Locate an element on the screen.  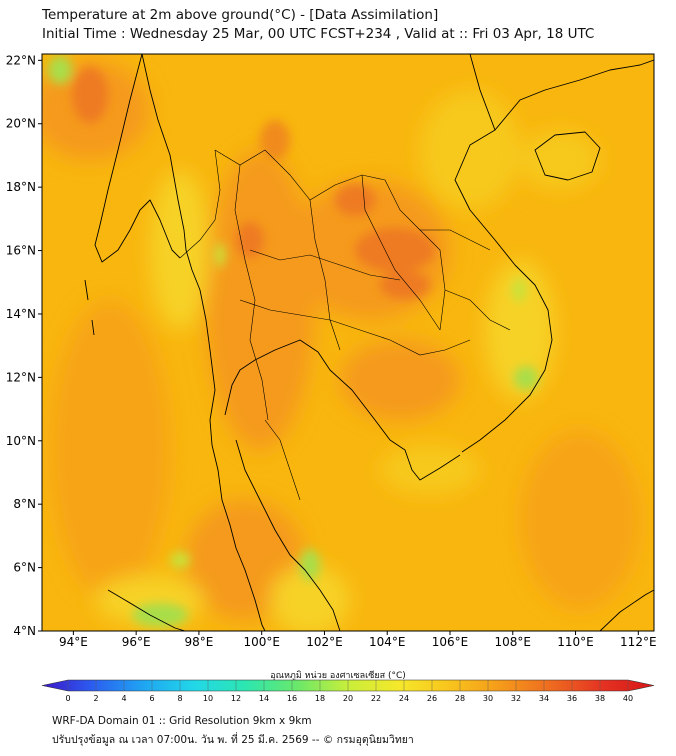
lat-tick-label: 22°N is located at coordinates (21, 60).